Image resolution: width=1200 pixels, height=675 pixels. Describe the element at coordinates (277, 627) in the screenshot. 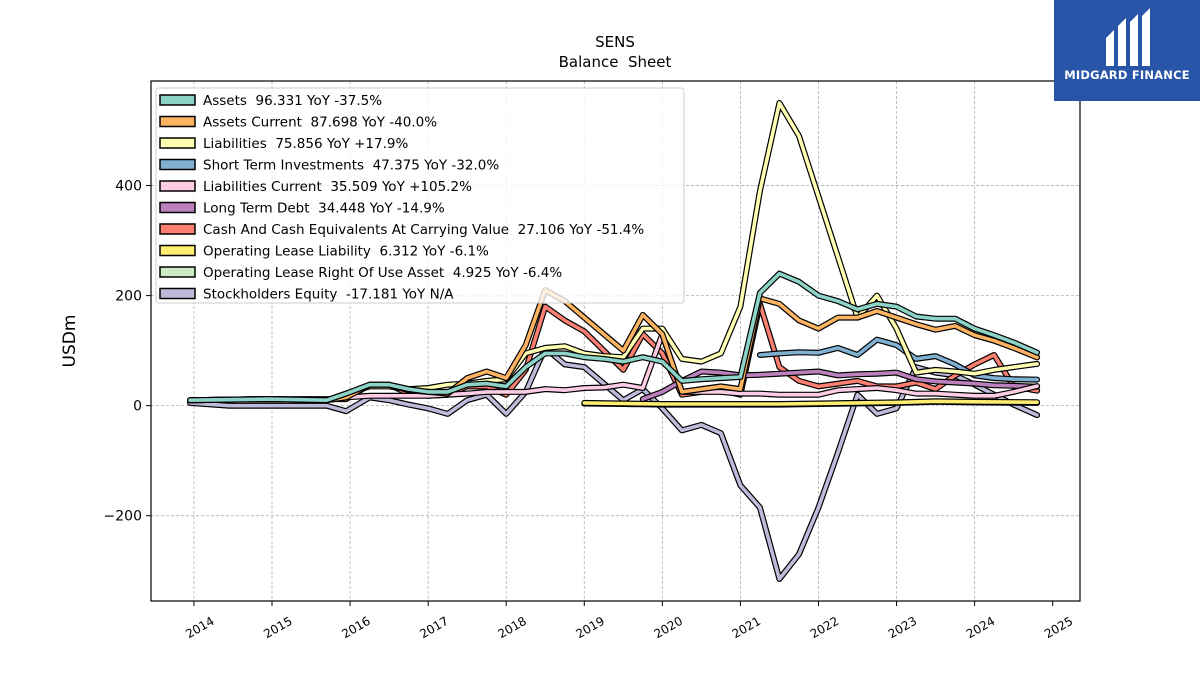

I see `x-tick-label: 2015` at that location.